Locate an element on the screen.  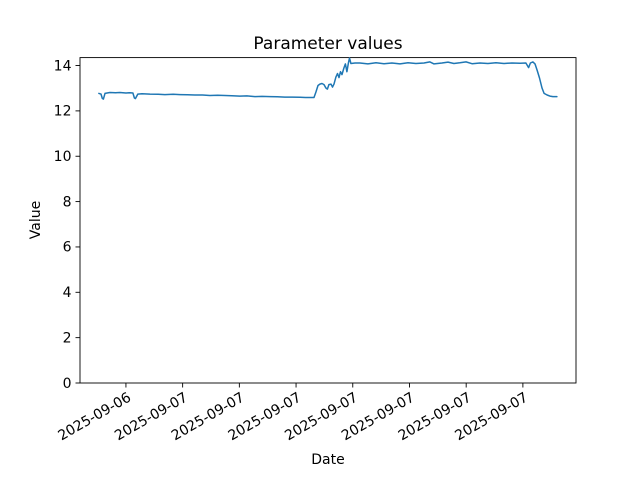
y-axis-ticks: 0 2 4 6 8 10 12 14 is located at coordinates (67, 225).